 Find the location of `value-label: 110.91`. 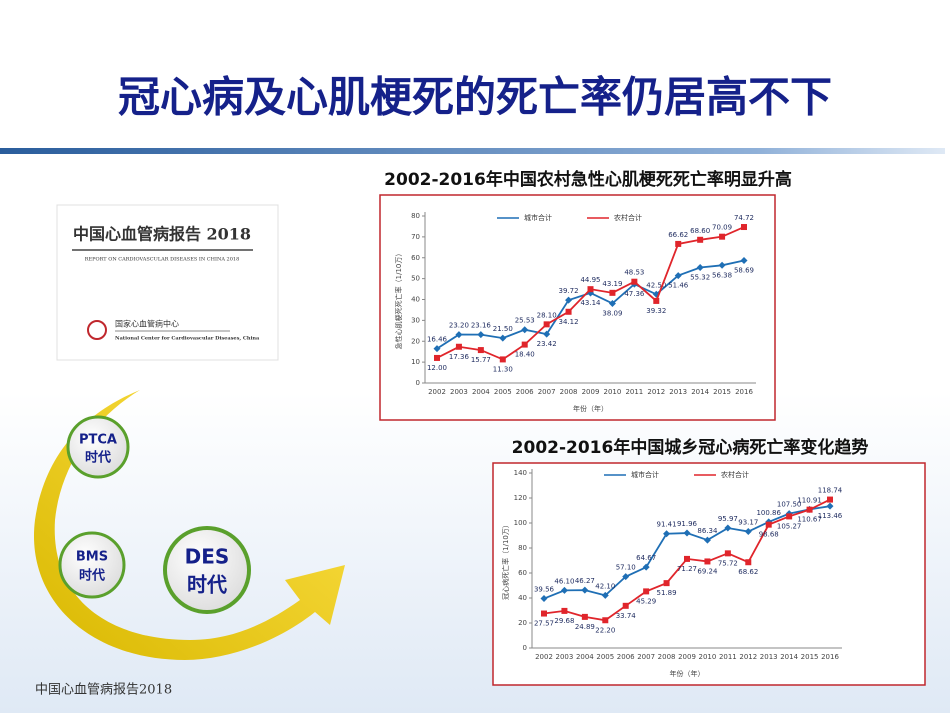

value-label: 110.91 is located at coordinates (809, 500).